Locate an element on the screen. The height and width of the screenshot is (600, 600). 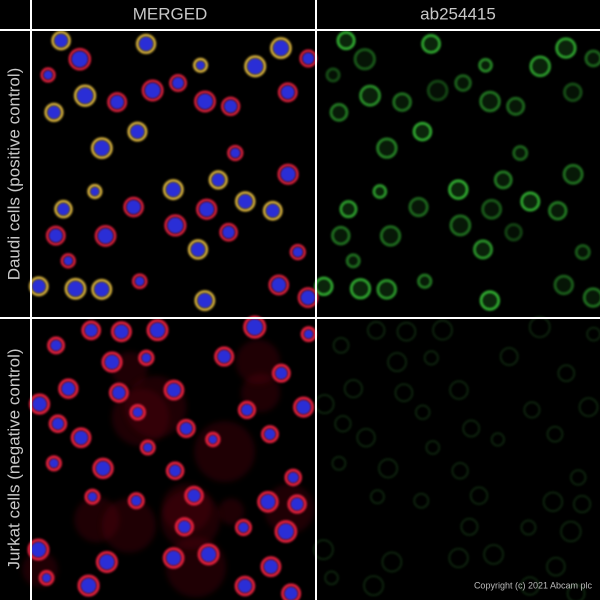
row-label: Daudi cells (positive control) is located at coordinates (13, 174).